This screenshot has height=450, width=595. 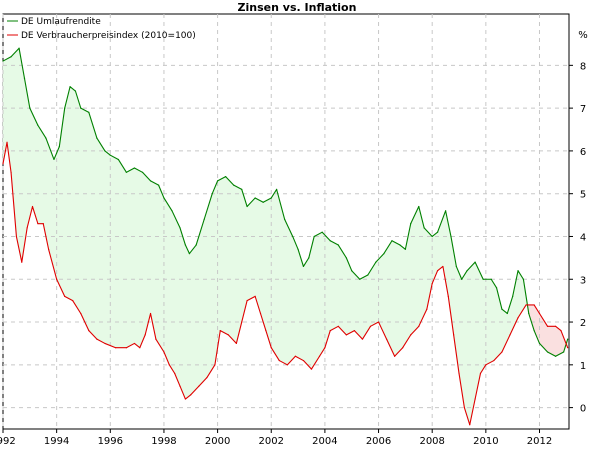 What do you see at coordinates (583, 323) in the screenshot?
I see `y-tick-label: 2` at bounding box center [583, 323].